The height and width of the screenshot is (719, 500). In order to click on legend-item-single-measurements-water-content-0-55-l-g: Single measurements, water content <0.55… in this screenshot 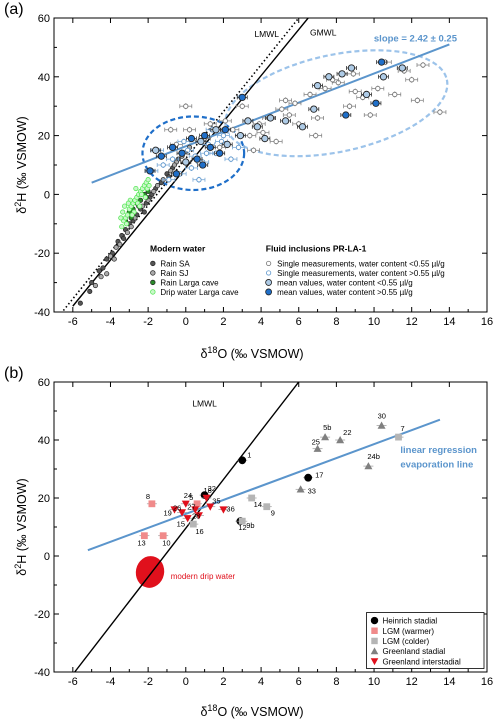, I will do `click(361, 263)`.